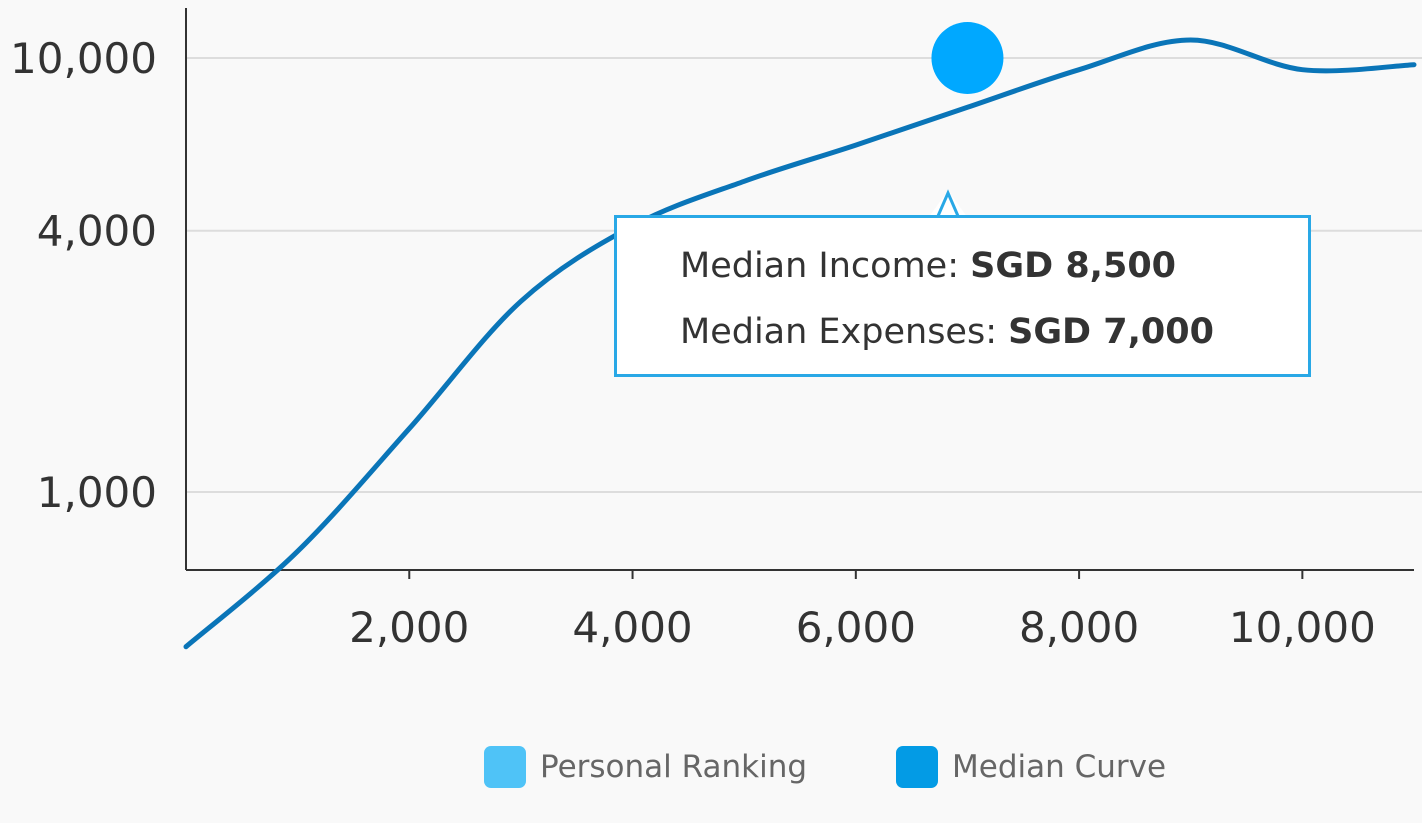 The height and width of the screenshot is (823, 1422). I want to click on x-tick-label-4: 10,000, so click(1302, 627).